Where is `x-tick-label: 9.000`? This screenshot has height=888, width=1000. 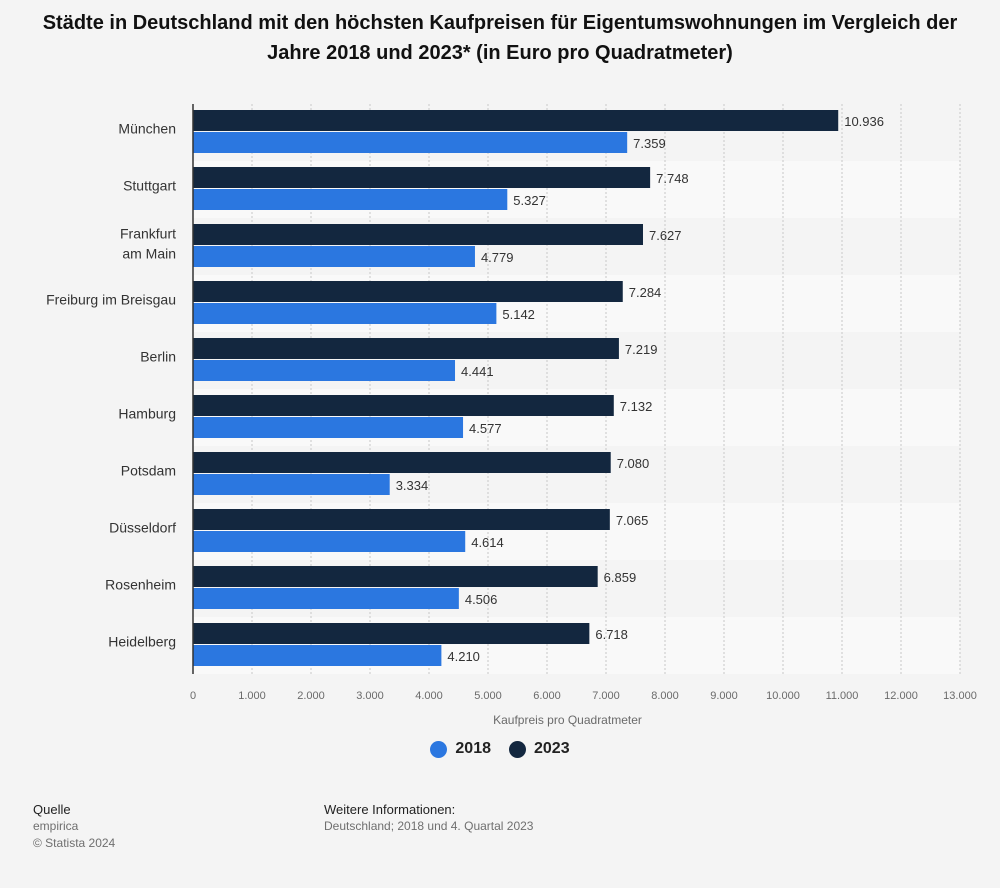 x-tick-label: 9.000 is located at coordinates (724, 696).